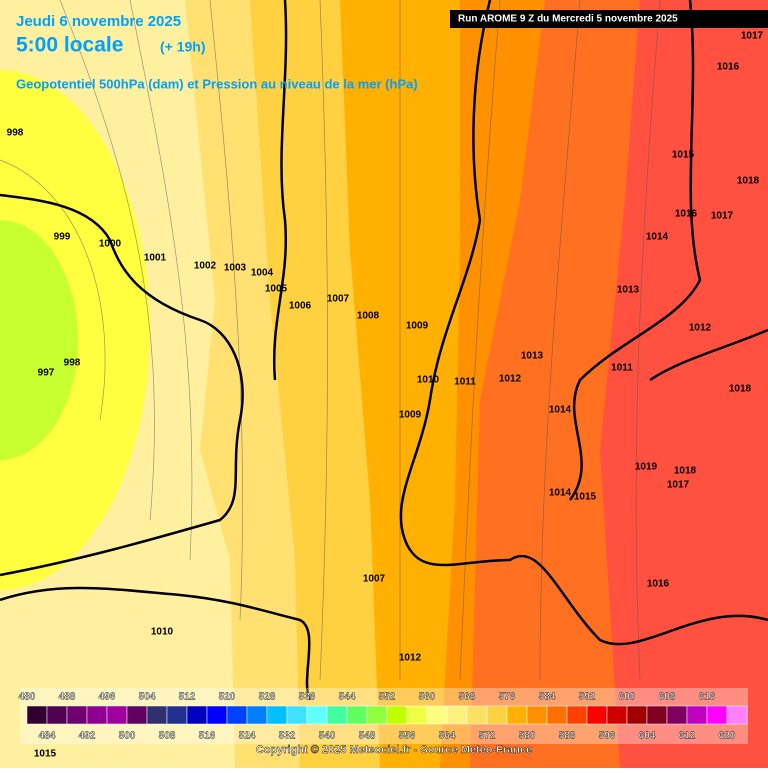 The height and width of the screenshot is (773, 768). I want to click on scale-label: 484, so click(47, 736).